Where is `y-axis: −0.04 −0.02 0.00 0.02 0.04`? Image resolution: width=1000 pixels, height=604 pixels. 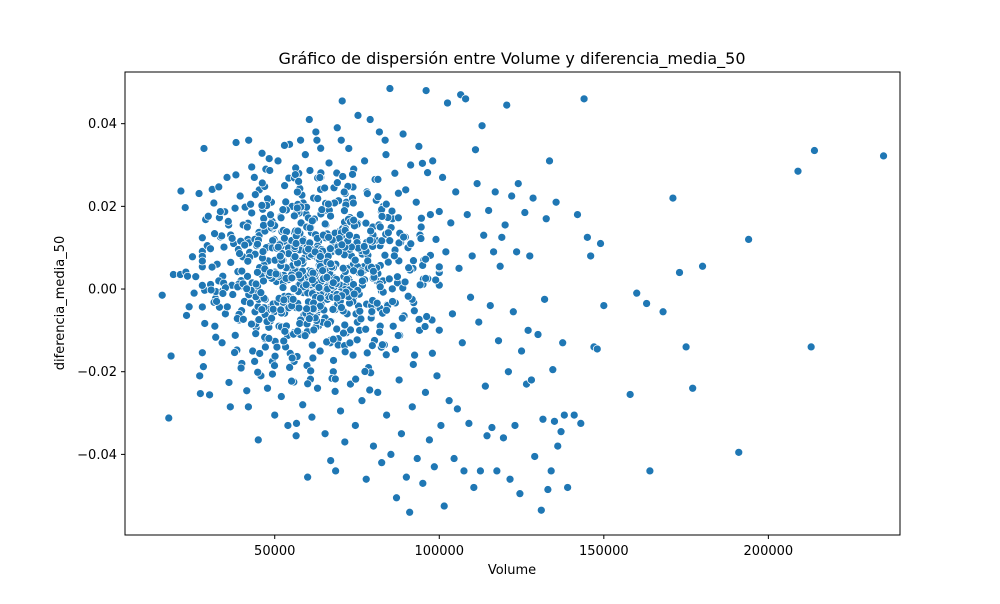
y-axis: −0.04 −0.02 0.00 0.02 0.04 is located at coordinates (101, 290).